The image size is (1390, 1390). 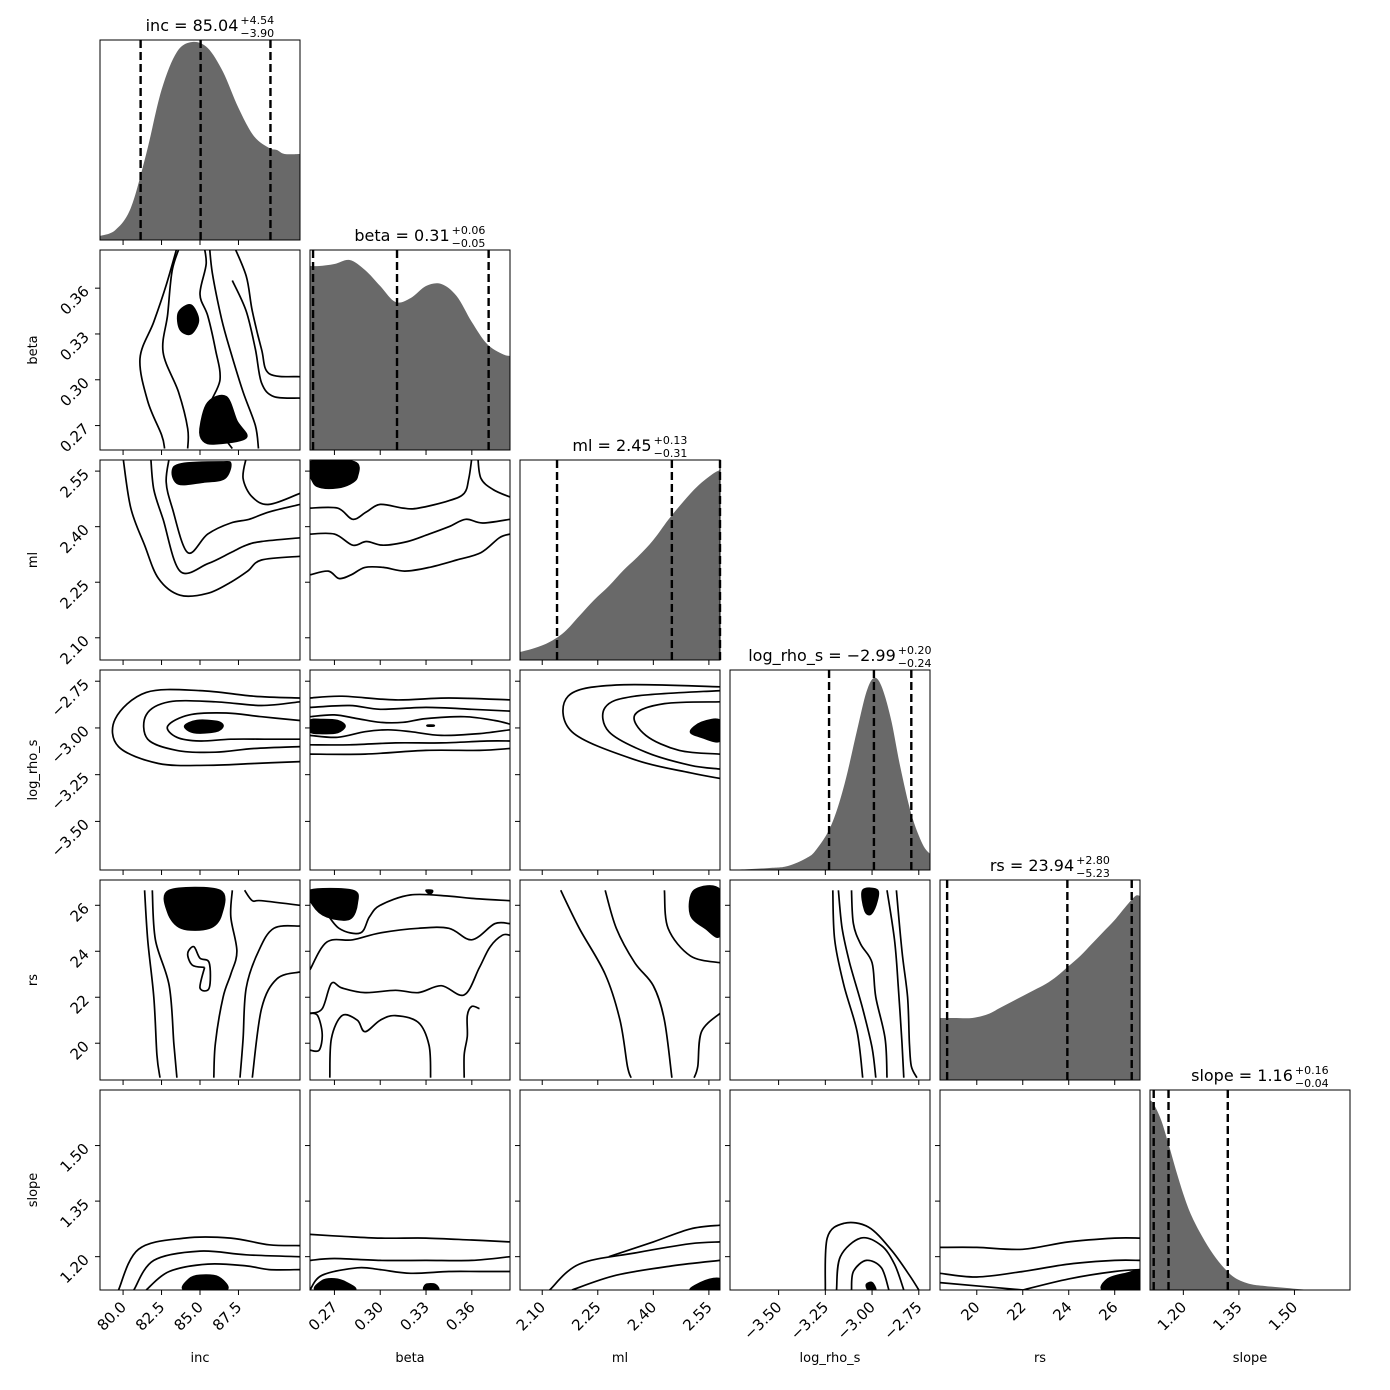 What do you see at coordinates (830, 773) in the screenshot?
I see `histogram-fill-log_rho_s` at bounding box center [830, 773].